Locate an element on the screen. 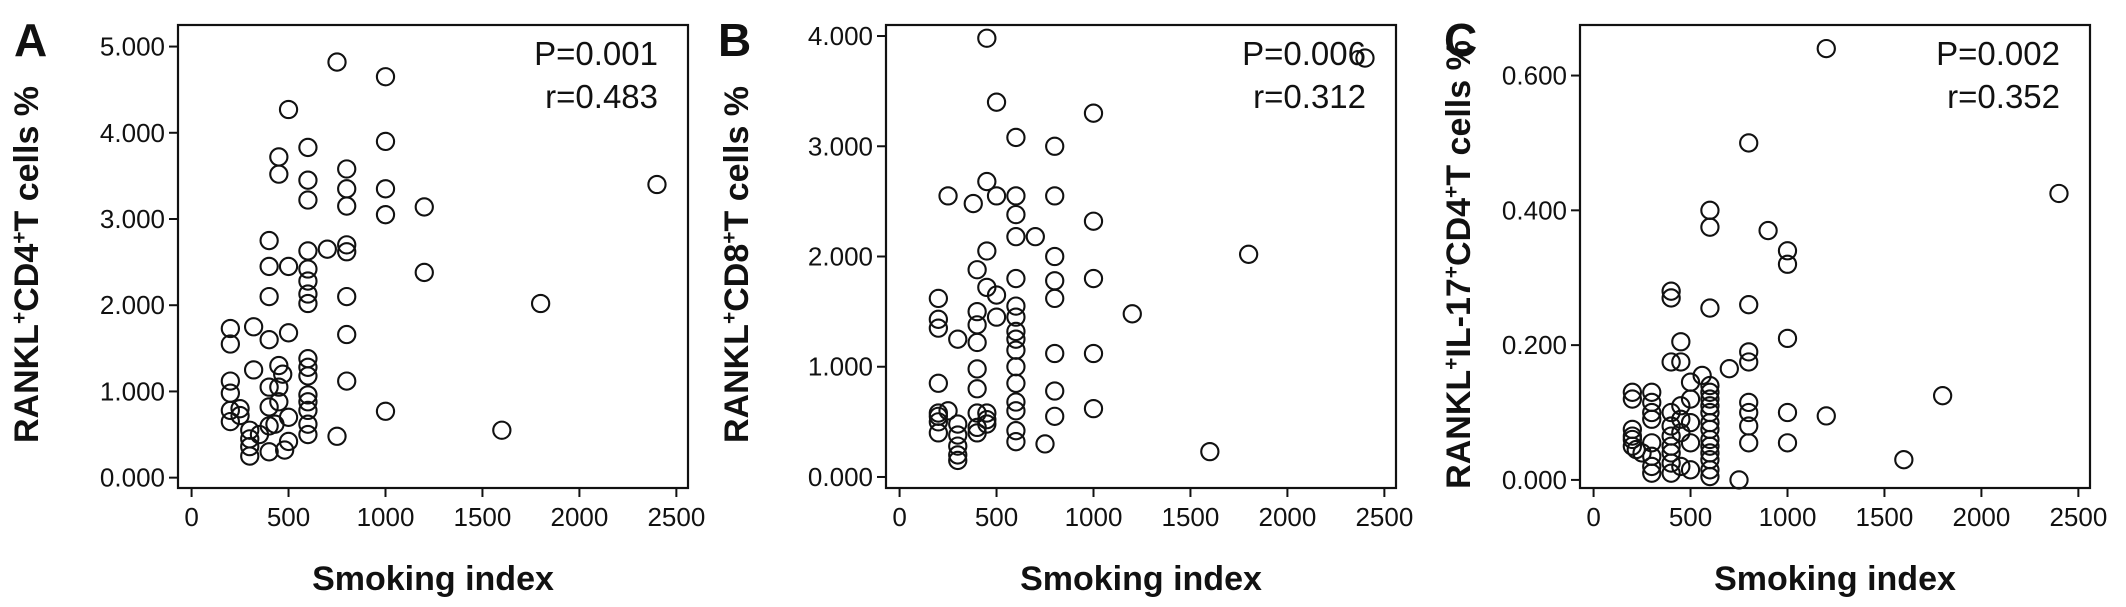 The height and width of the screenshot is (607, 2126). y-tick-label: 0.400 is located at coordinates (1534, 210).